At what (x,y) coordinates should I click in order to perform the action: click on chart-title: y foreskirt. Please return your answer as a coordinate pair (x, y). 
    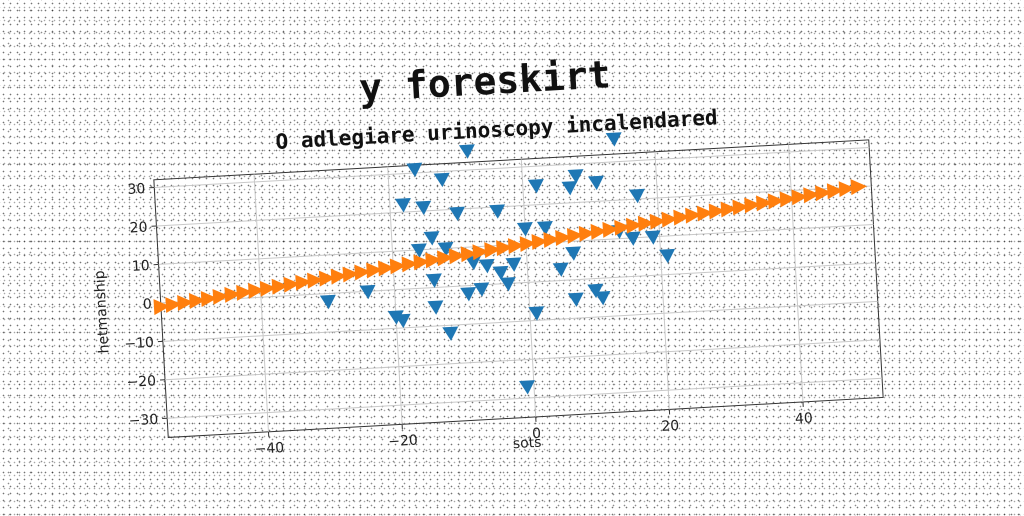
    Looking at the image, I should click on (485, 81).